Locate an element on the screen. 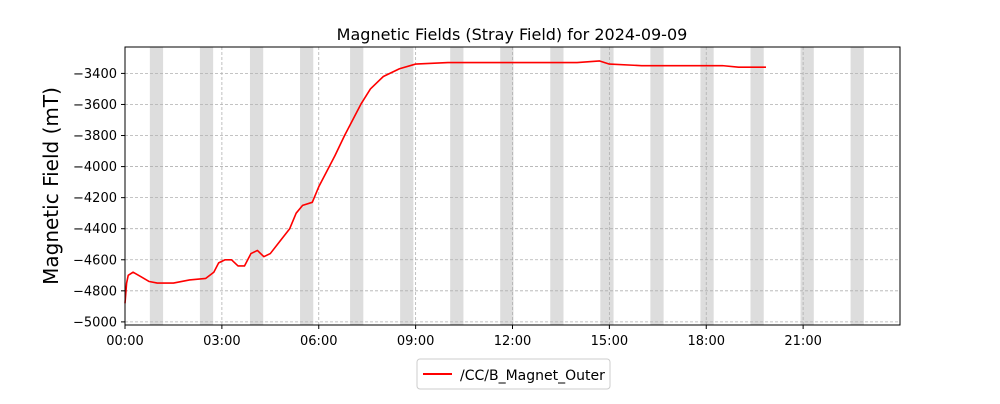 Image resolution: width=1000 pixels, height=404 pixels. y-tick-label: −5000 is located at coordinates (95, 322).